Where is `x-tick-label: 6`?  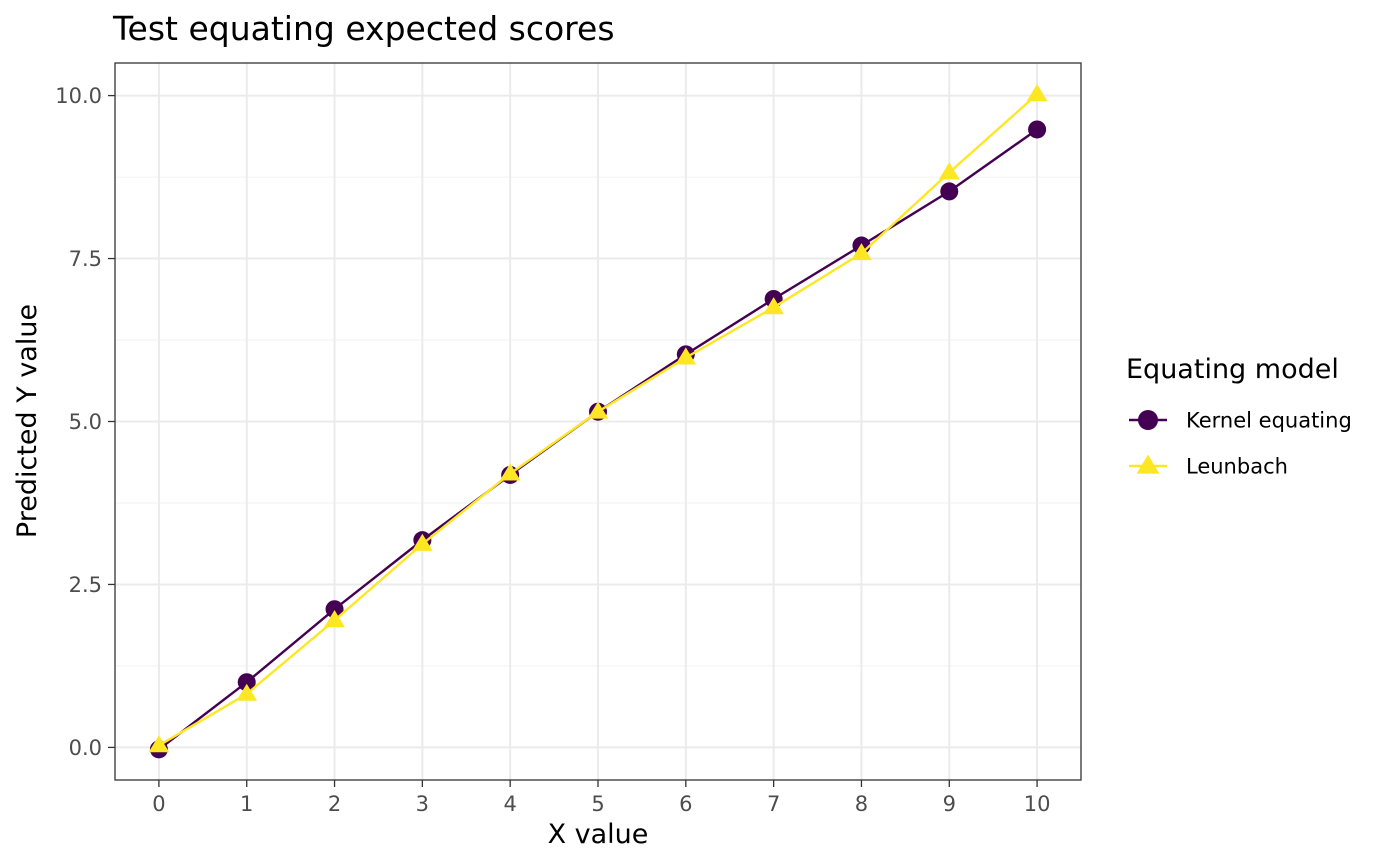
x-tick-label: 6 is located at coordinates (685, 804).